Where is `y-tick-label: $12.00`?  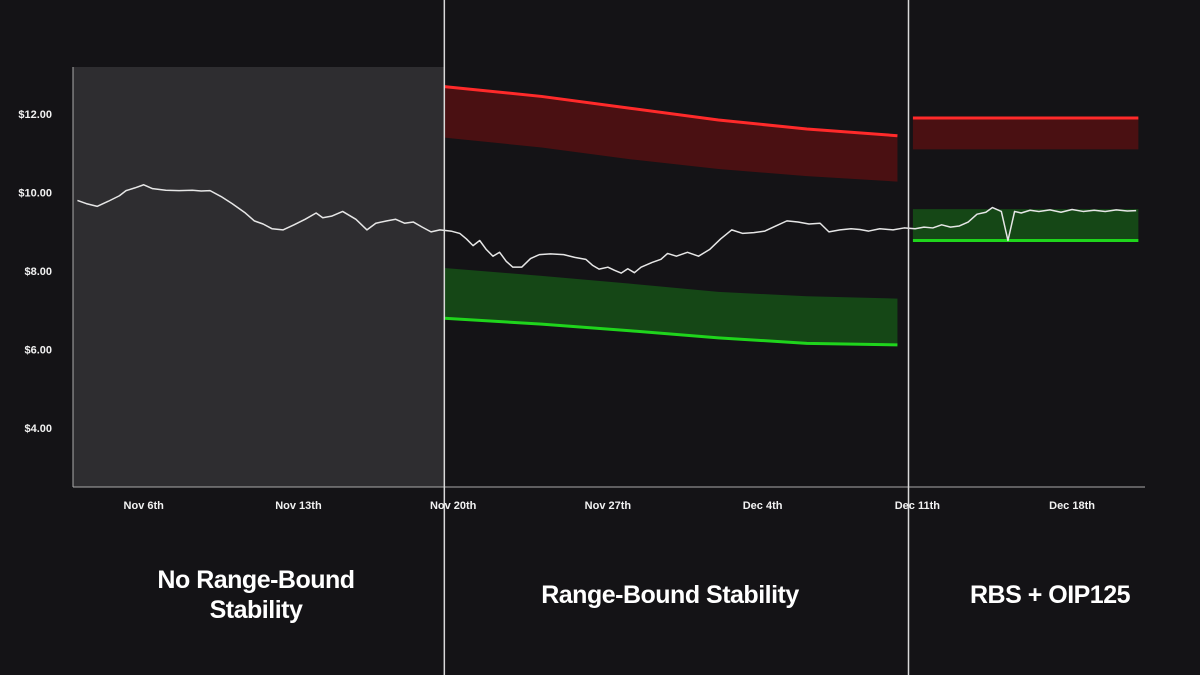 y-tick-label: $12.00 is located at coordinates (35, 115).